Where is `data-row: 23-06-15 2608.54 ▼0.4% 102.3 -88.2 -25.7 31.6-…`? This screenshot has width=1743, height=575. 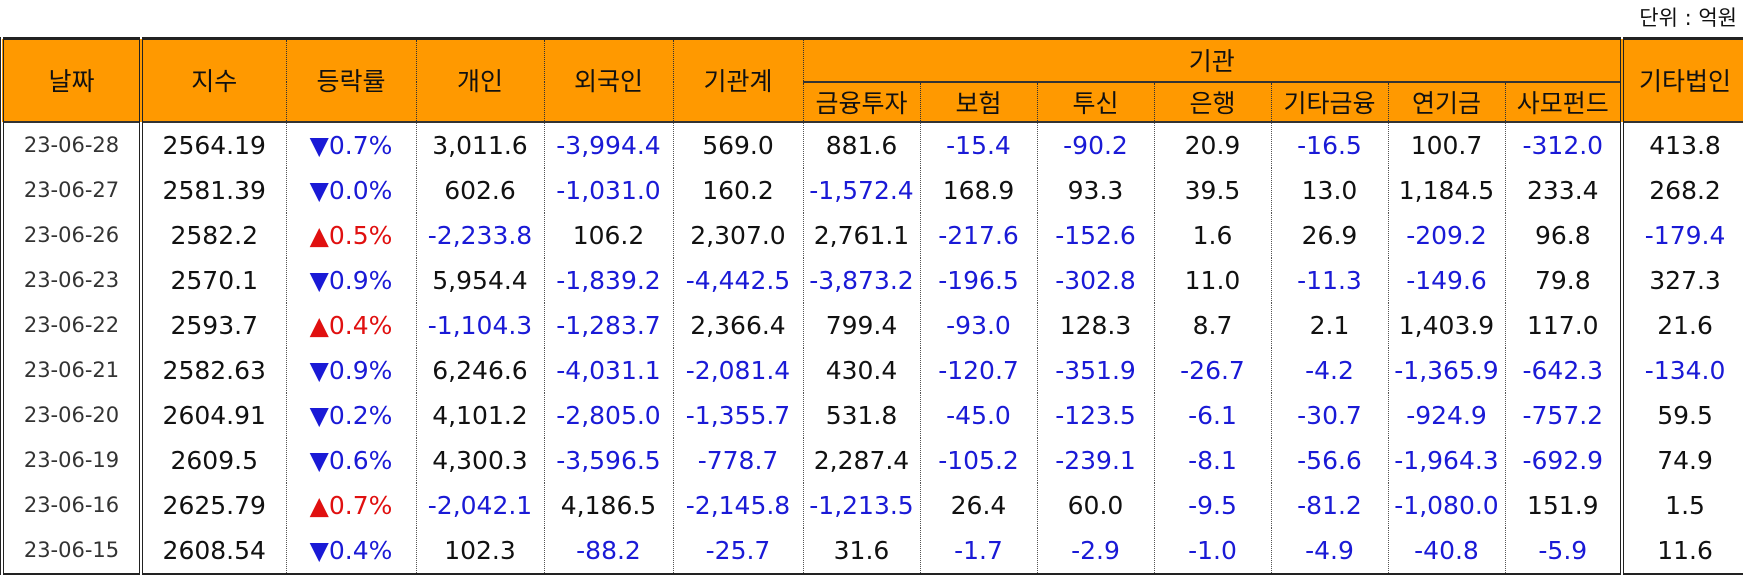 data-row: 23-06-15 2608.54 ▼0.4% 102.3 -88.2 -25.7 31.6-… is located at coordinates (871, 551).